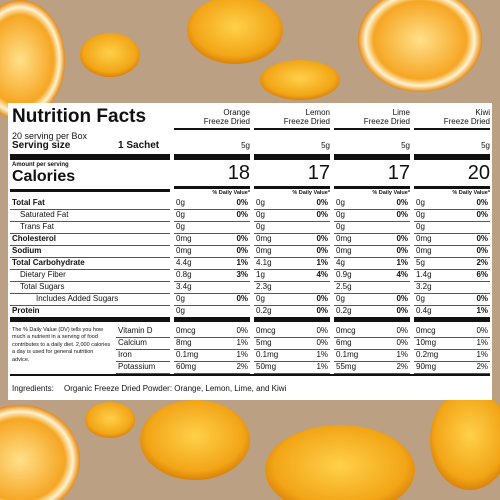 This screenshot has height=500, width=500. I want to click on amount: 0.2mg, so click(427, 354).